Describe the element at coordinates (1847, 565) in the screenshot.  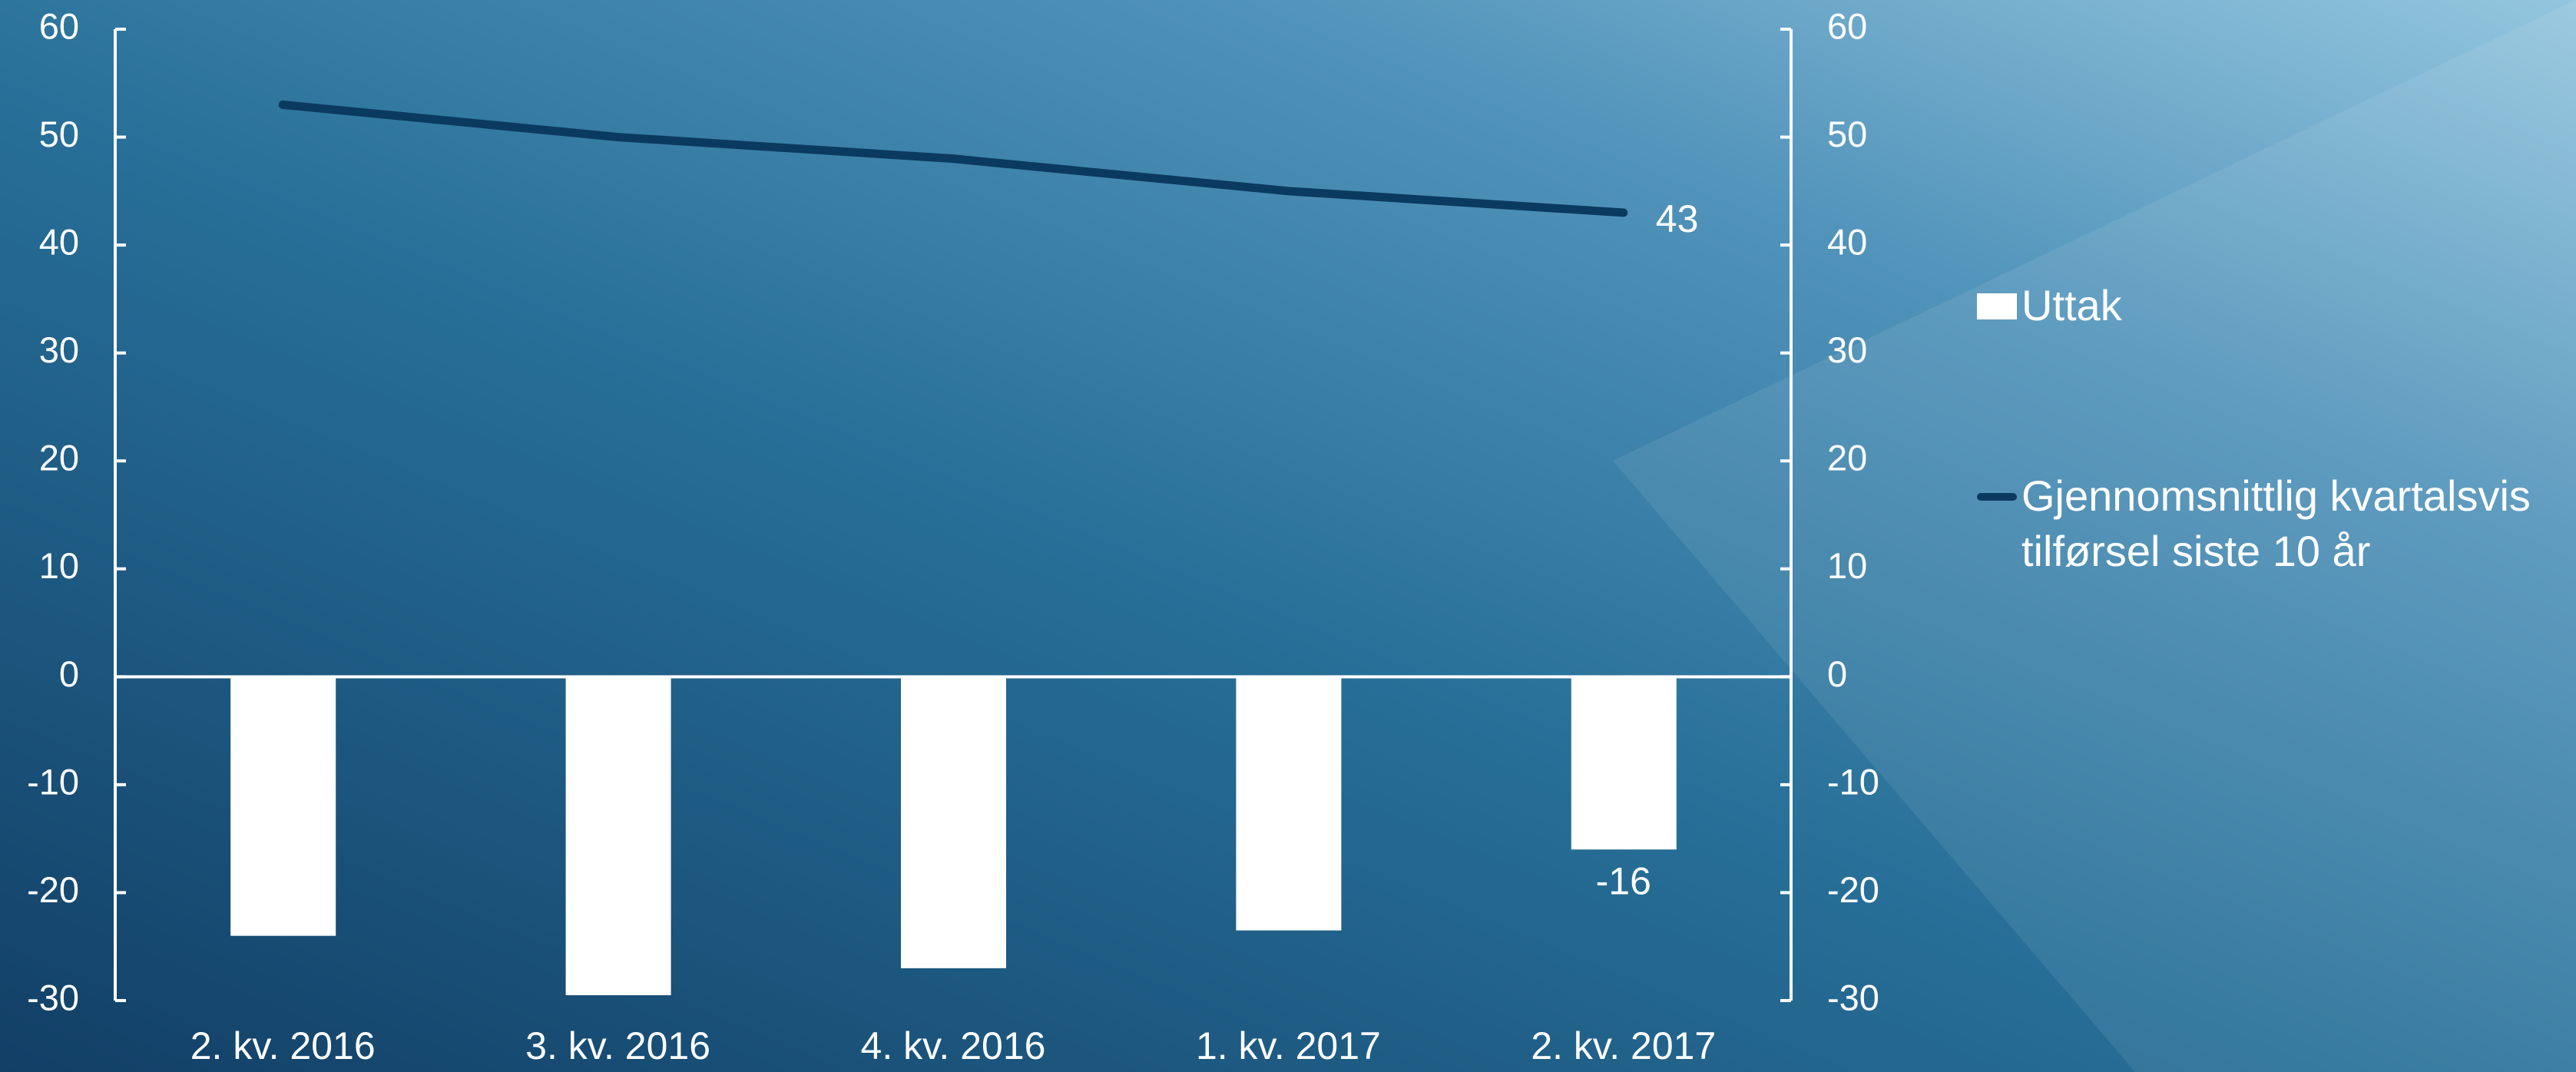
I see `y2-tick-label: 10` at that location.